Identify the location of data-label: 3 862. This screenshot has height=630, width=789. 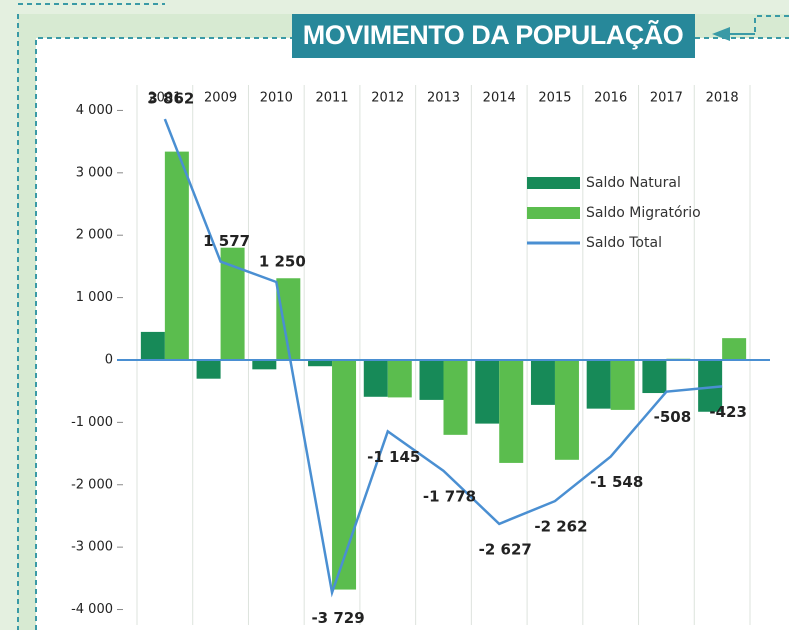
(170, 99).